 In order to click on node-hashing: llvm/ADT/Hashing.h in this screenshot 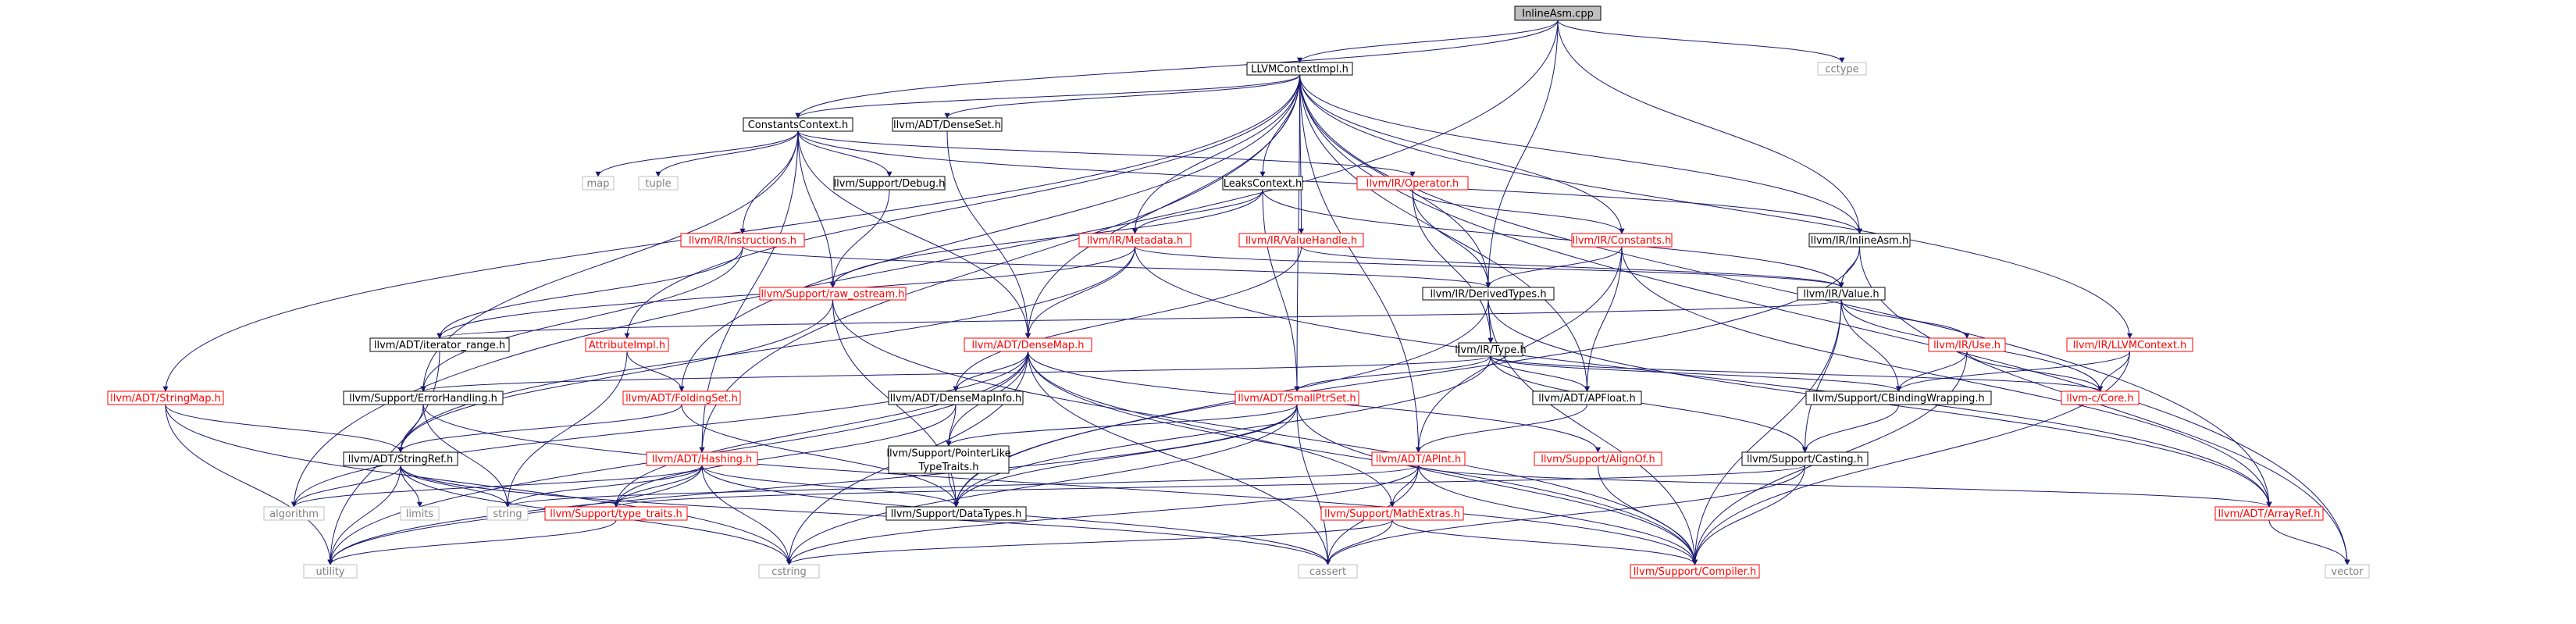, I will do `click(702, 458)`.